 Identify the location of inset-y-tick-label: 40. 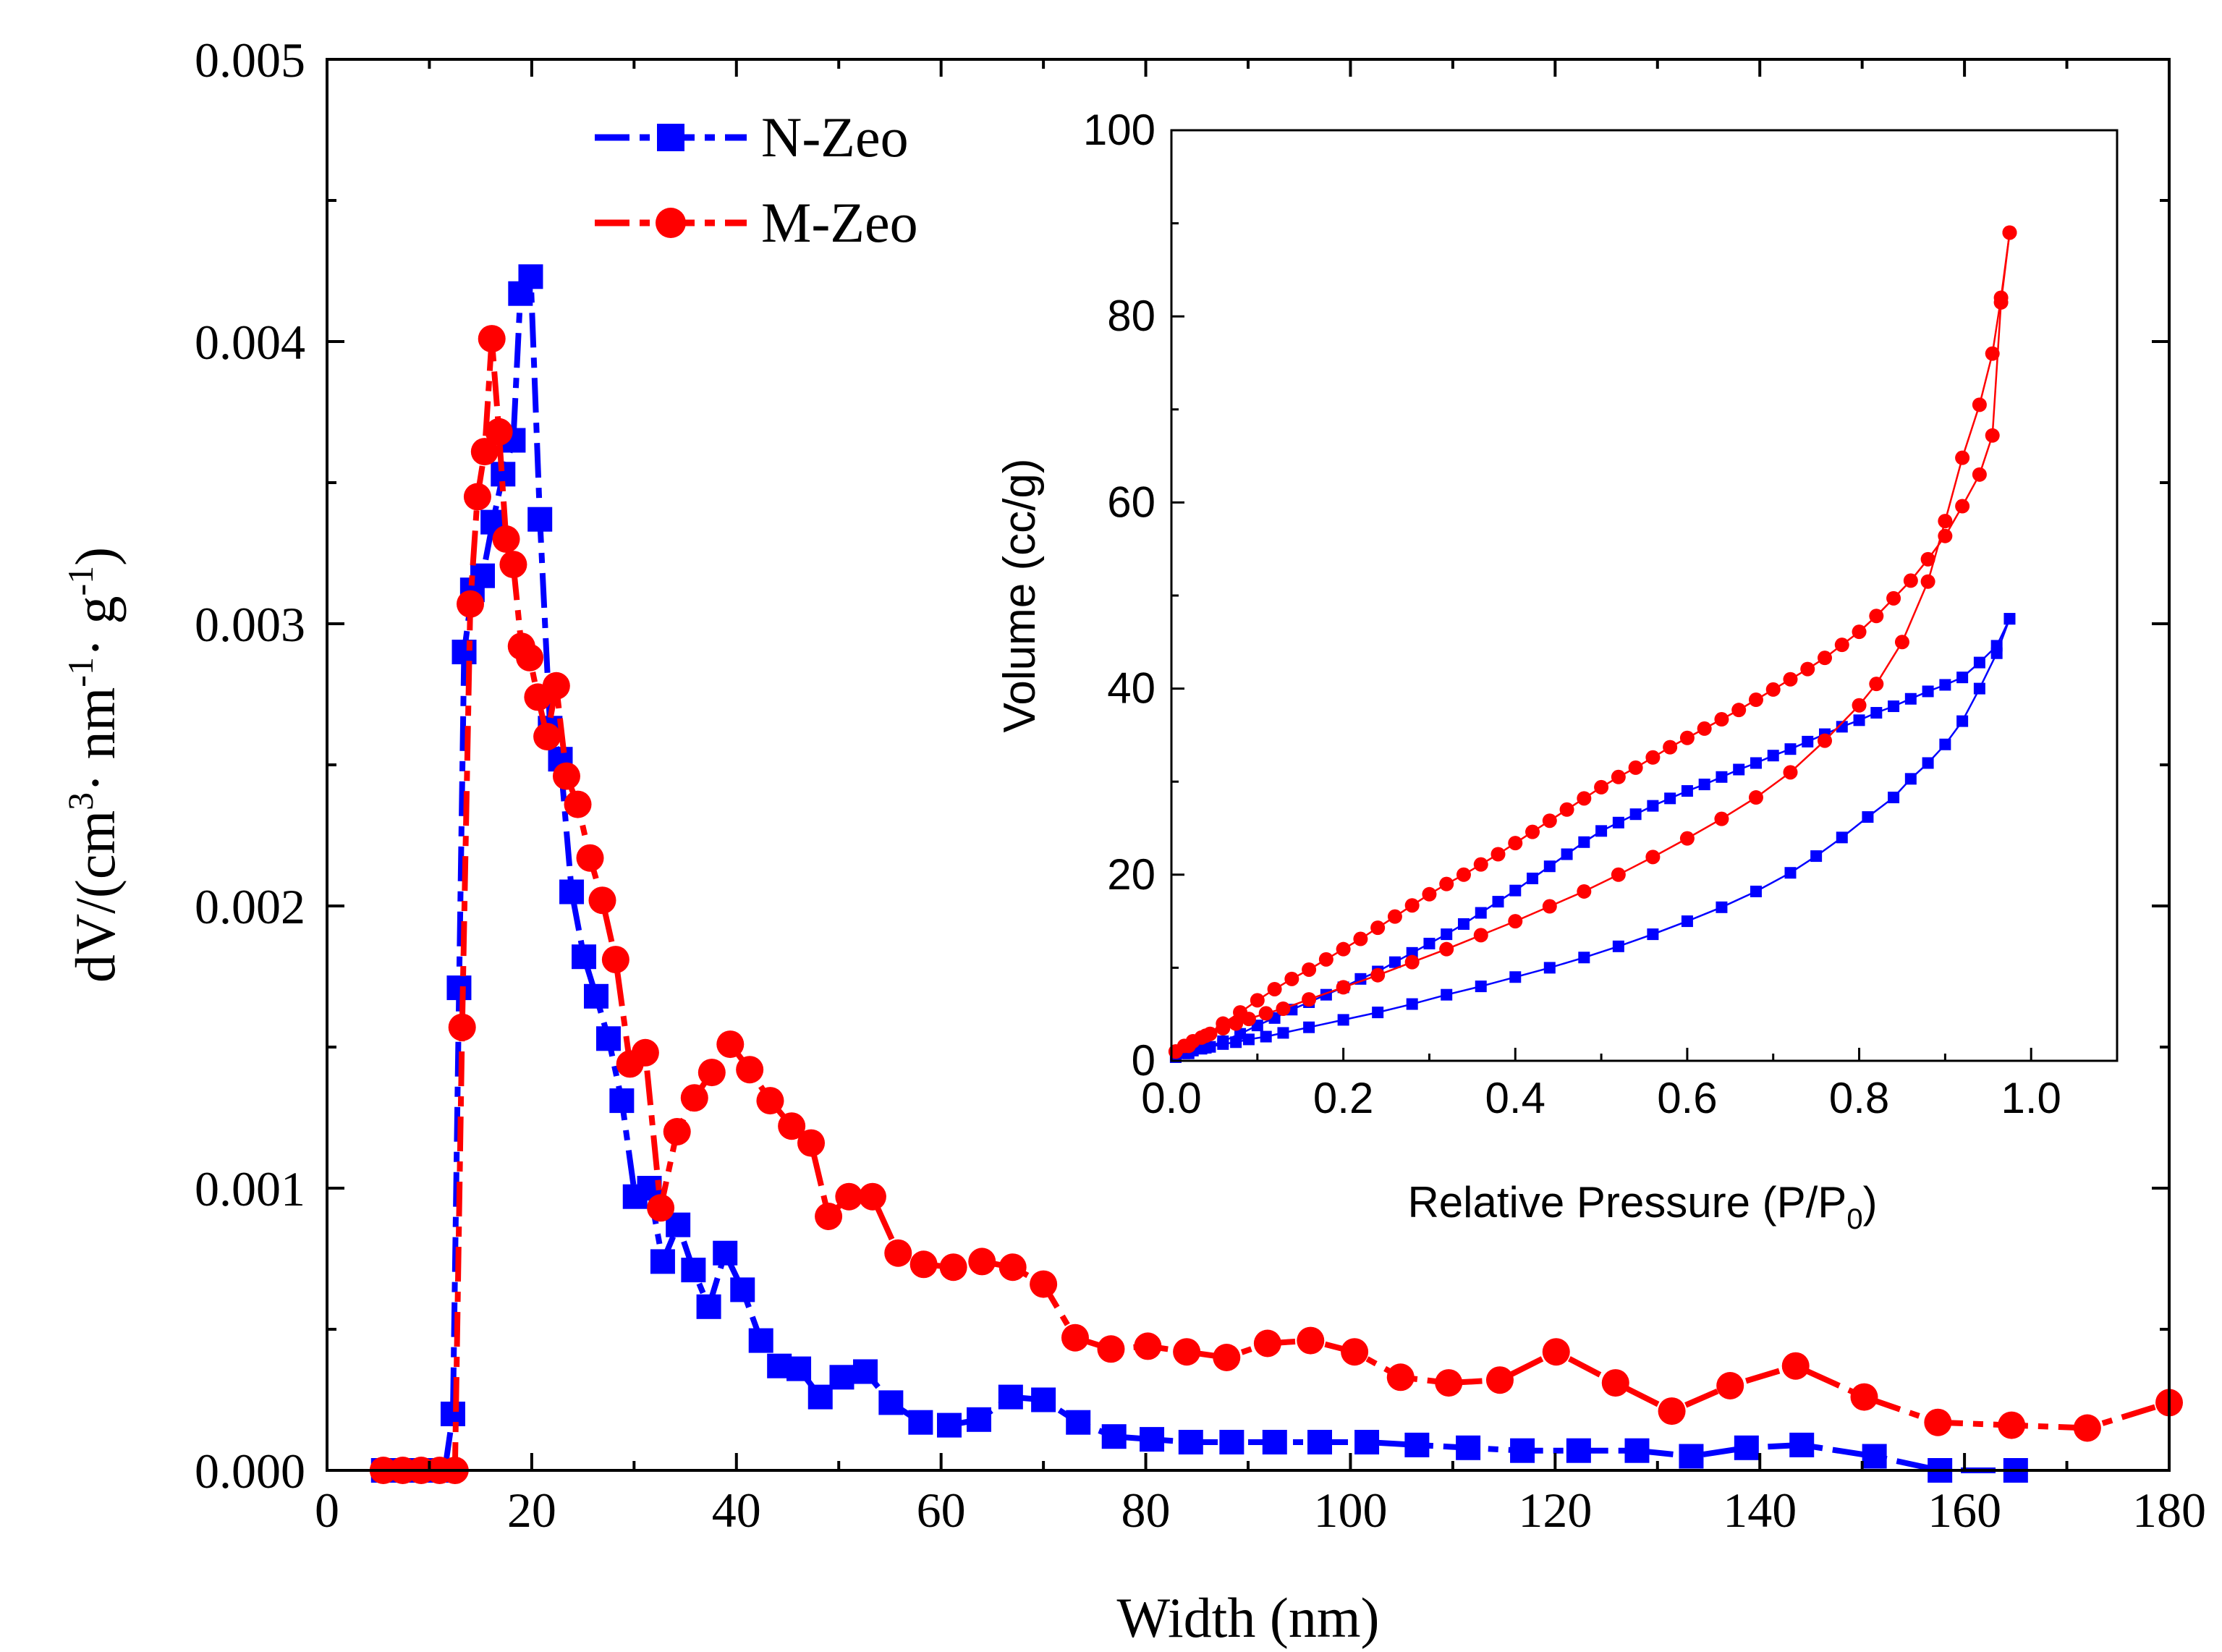
(1131, 688).